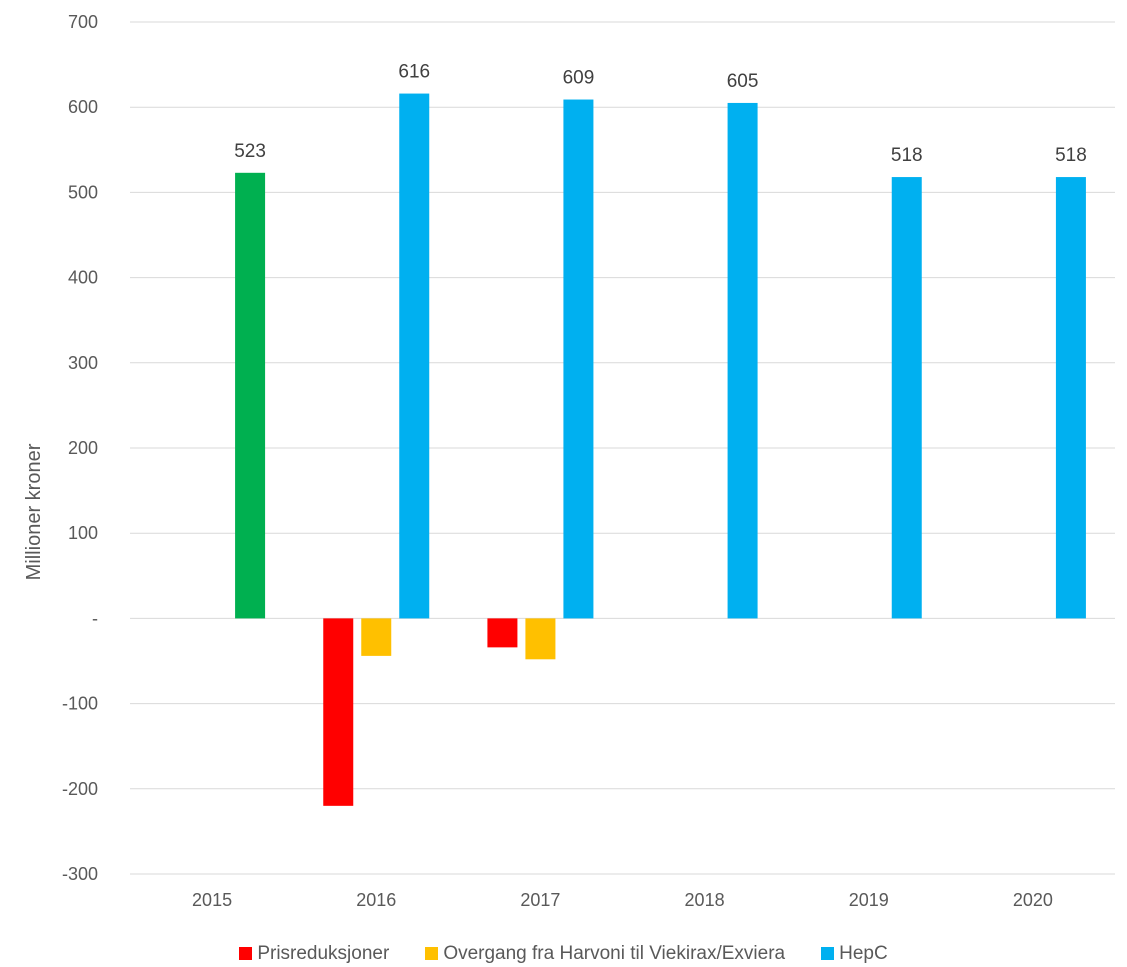  I want to click on legend-item-prisreduksjoner: Prisreduksjoner, so click(314, 954).